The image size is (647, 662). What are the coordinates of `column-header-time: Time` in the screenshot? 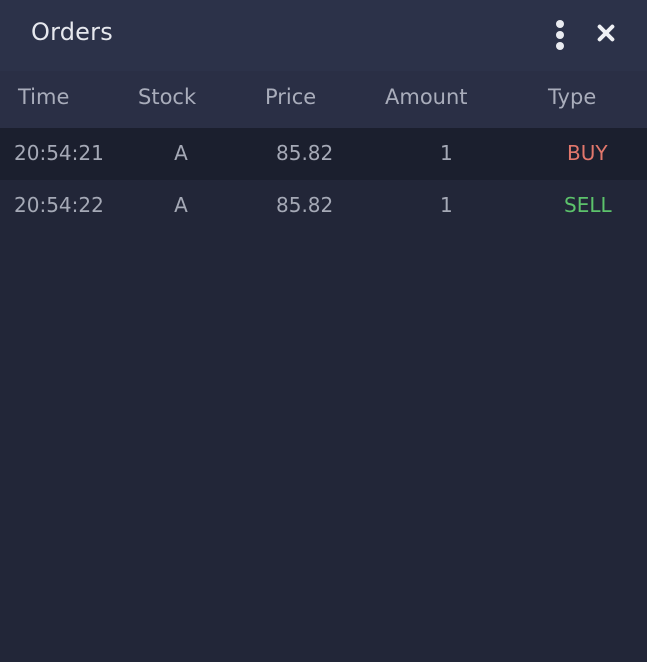 It's located at (44, 97).